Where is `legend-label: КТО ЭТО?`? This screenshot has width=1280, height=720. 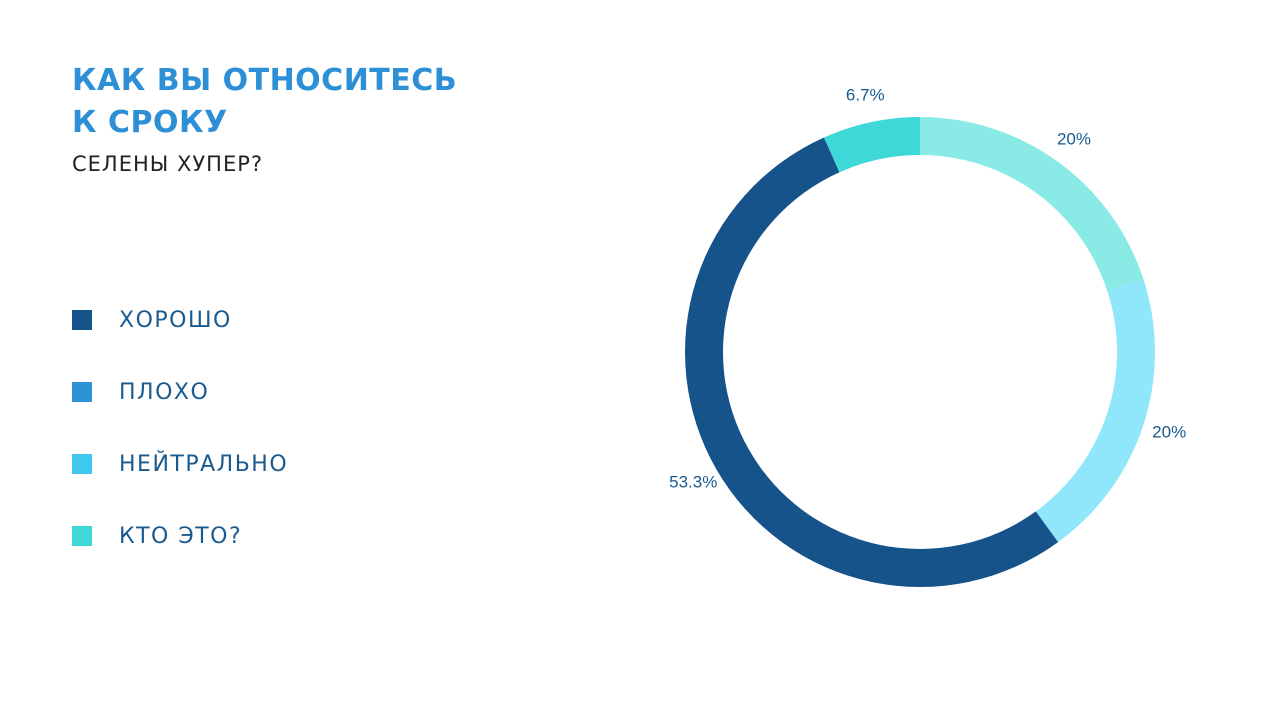 legend-label: КТО ЭТО? is located at coordinates (181, 536).